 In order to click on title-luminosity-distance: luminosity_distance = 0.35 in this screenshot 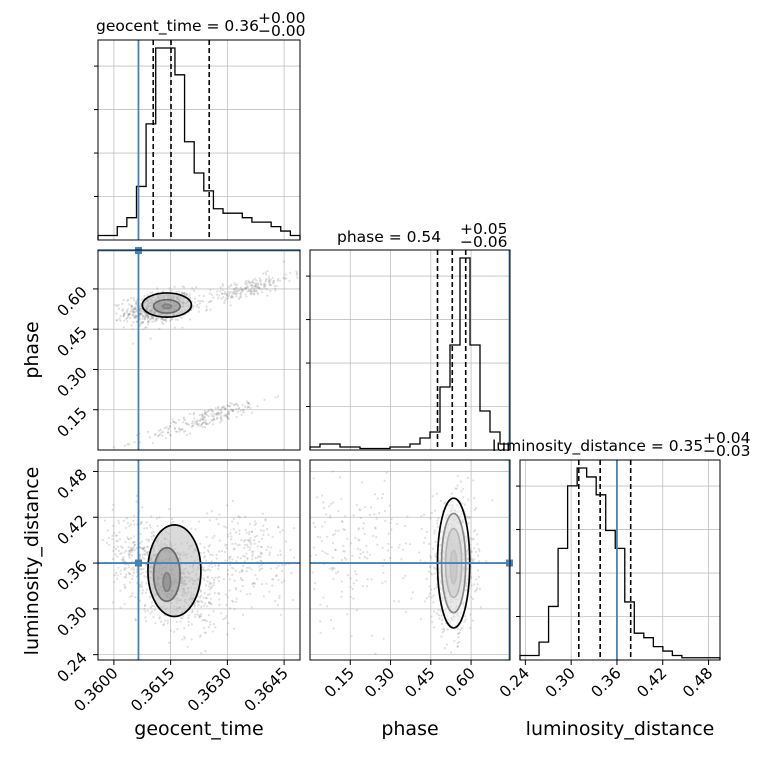, I will do `click(597, 446)`.